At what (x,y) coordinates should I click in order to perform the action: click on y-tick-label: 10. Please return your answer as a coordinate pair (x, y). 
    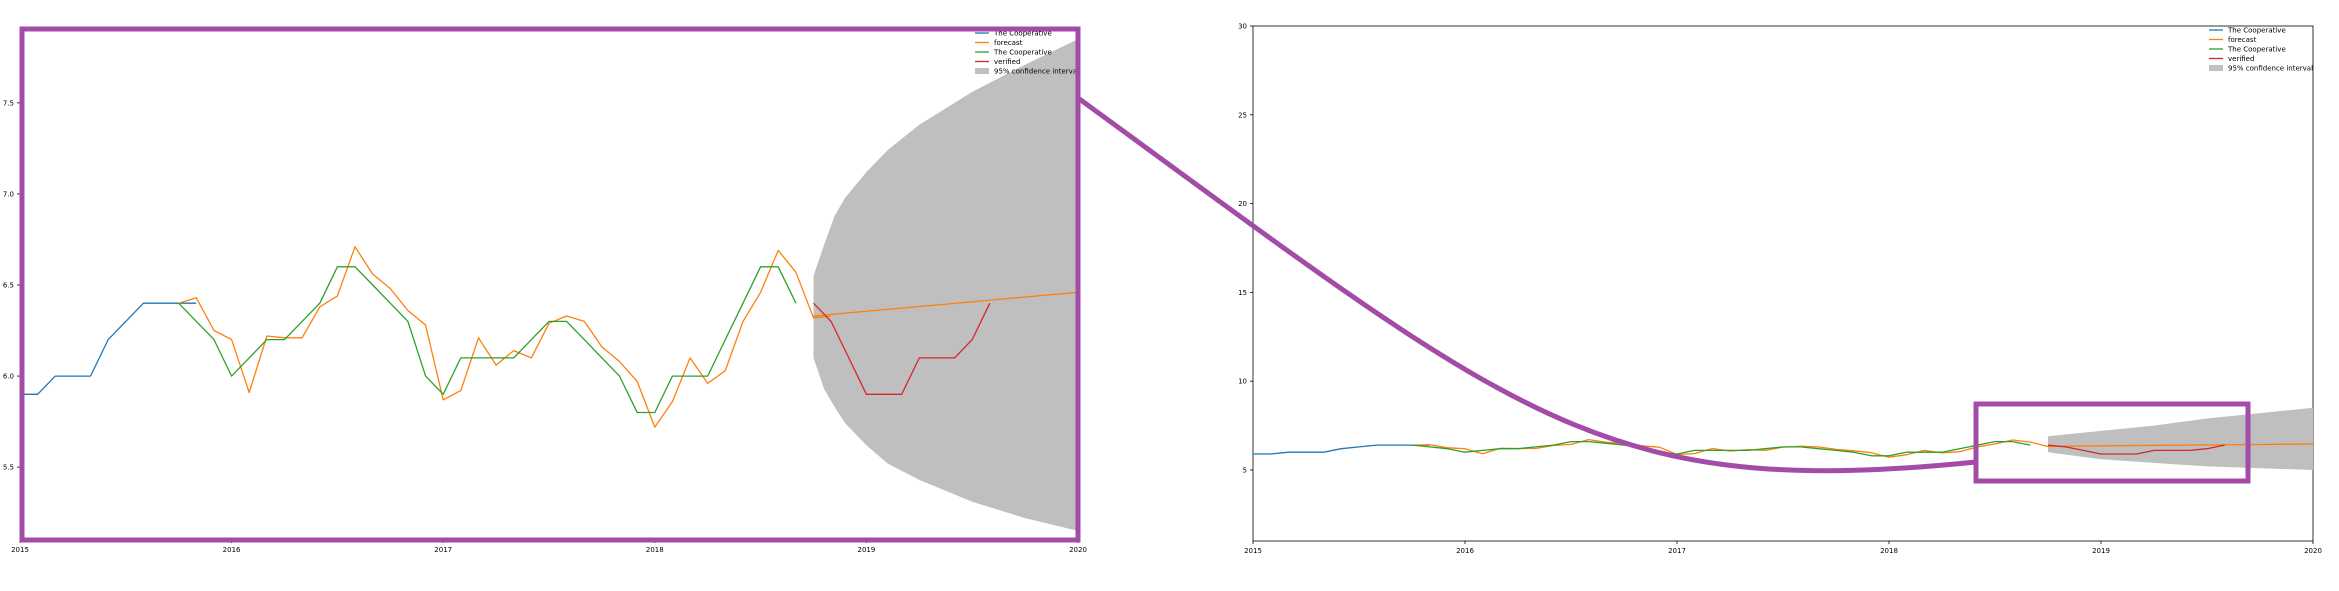
    Looking at the image, I should click on (1242, 382).